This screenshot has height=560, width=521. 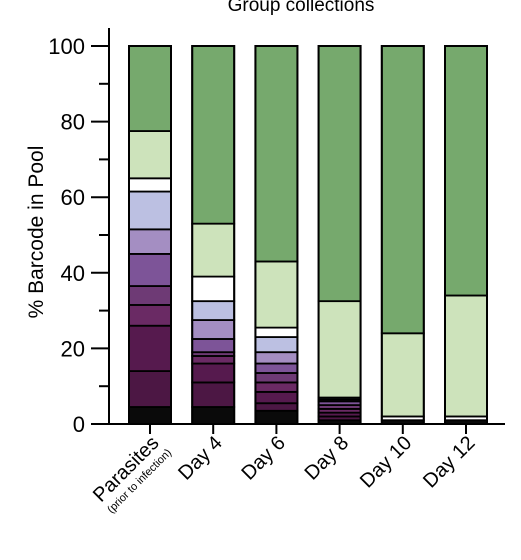 I want to click on y-axis-title: % Barcode in Pool, so click(x=36, y=232).